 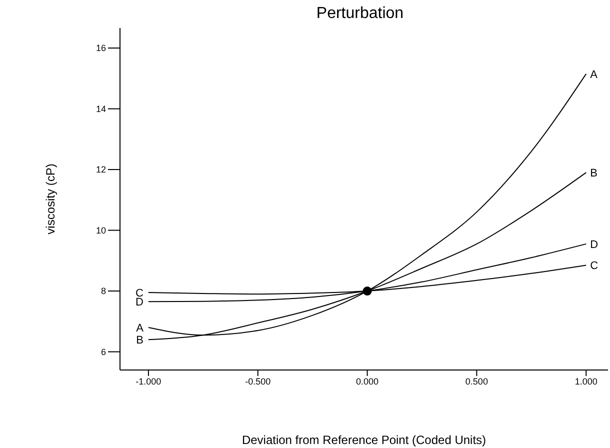 I want to click on chart-title: Perturbation, so click(x=360, y=13).